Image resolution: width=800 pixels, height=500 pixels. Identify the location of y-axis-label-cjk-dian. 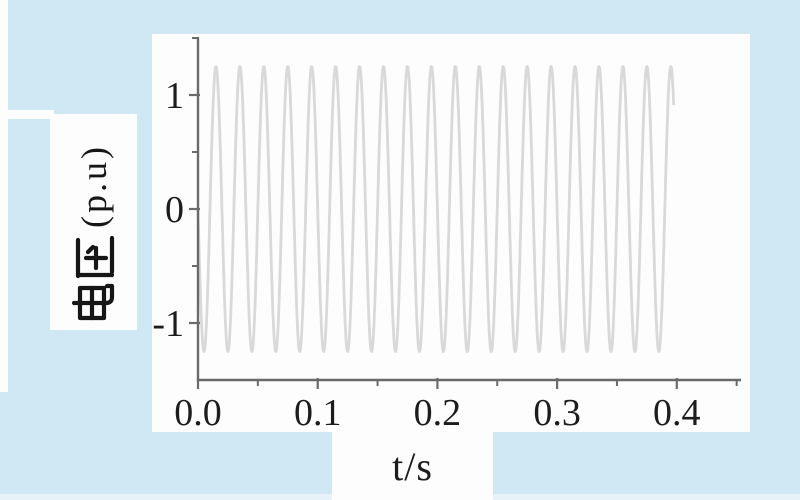
(93, 302).